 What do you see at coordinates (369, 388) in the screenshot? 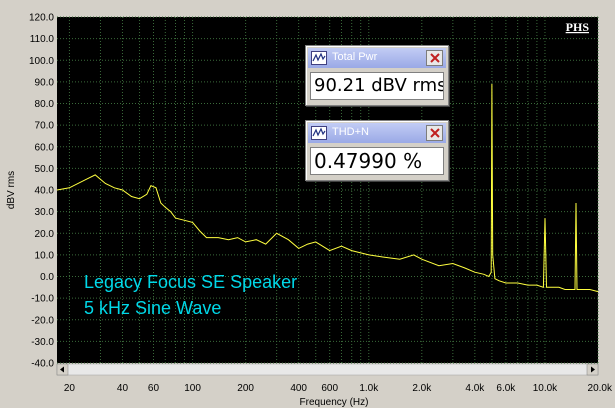
I see `x-tick-label: 1.0k` at bounding box center [369, 388].